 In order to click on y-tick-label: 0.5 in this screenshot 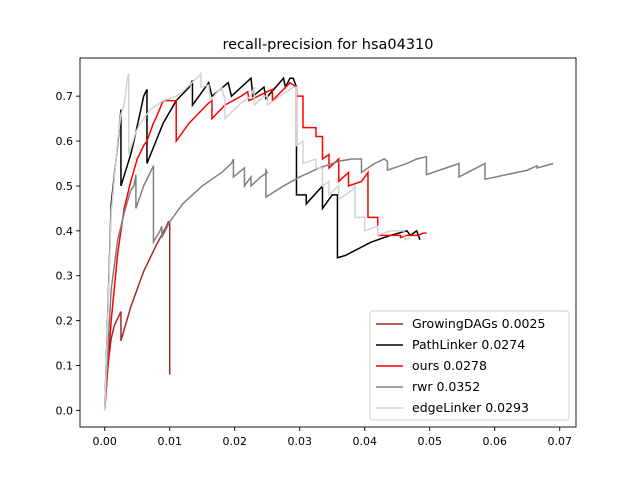, I will do `click(65, 186)`.